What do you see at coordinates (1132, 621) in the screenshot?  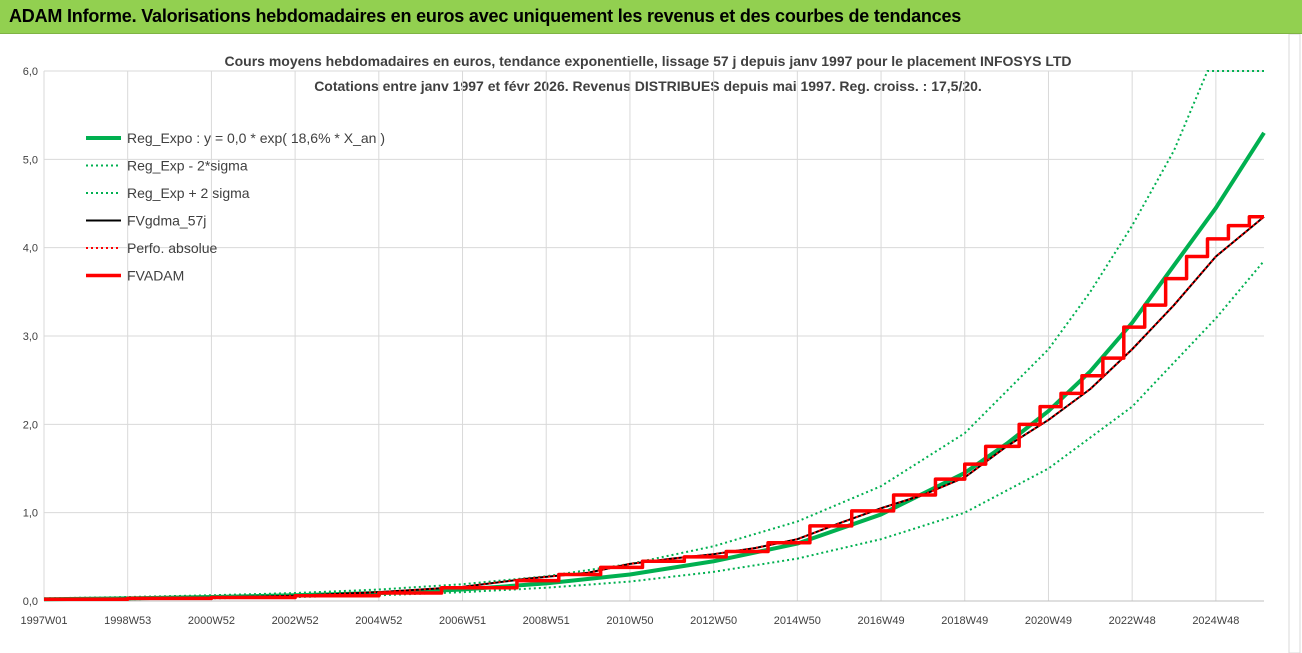 I see `x-tick-label: 2022W48` at bounding box center [1132, 621].